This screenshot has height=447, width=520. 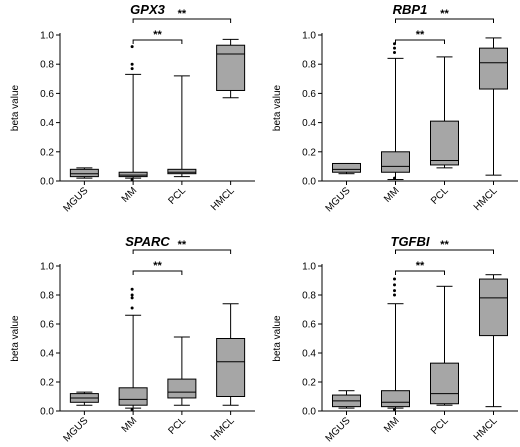 I want to click on chart-title: GPX3, so click(x=147, y=9).